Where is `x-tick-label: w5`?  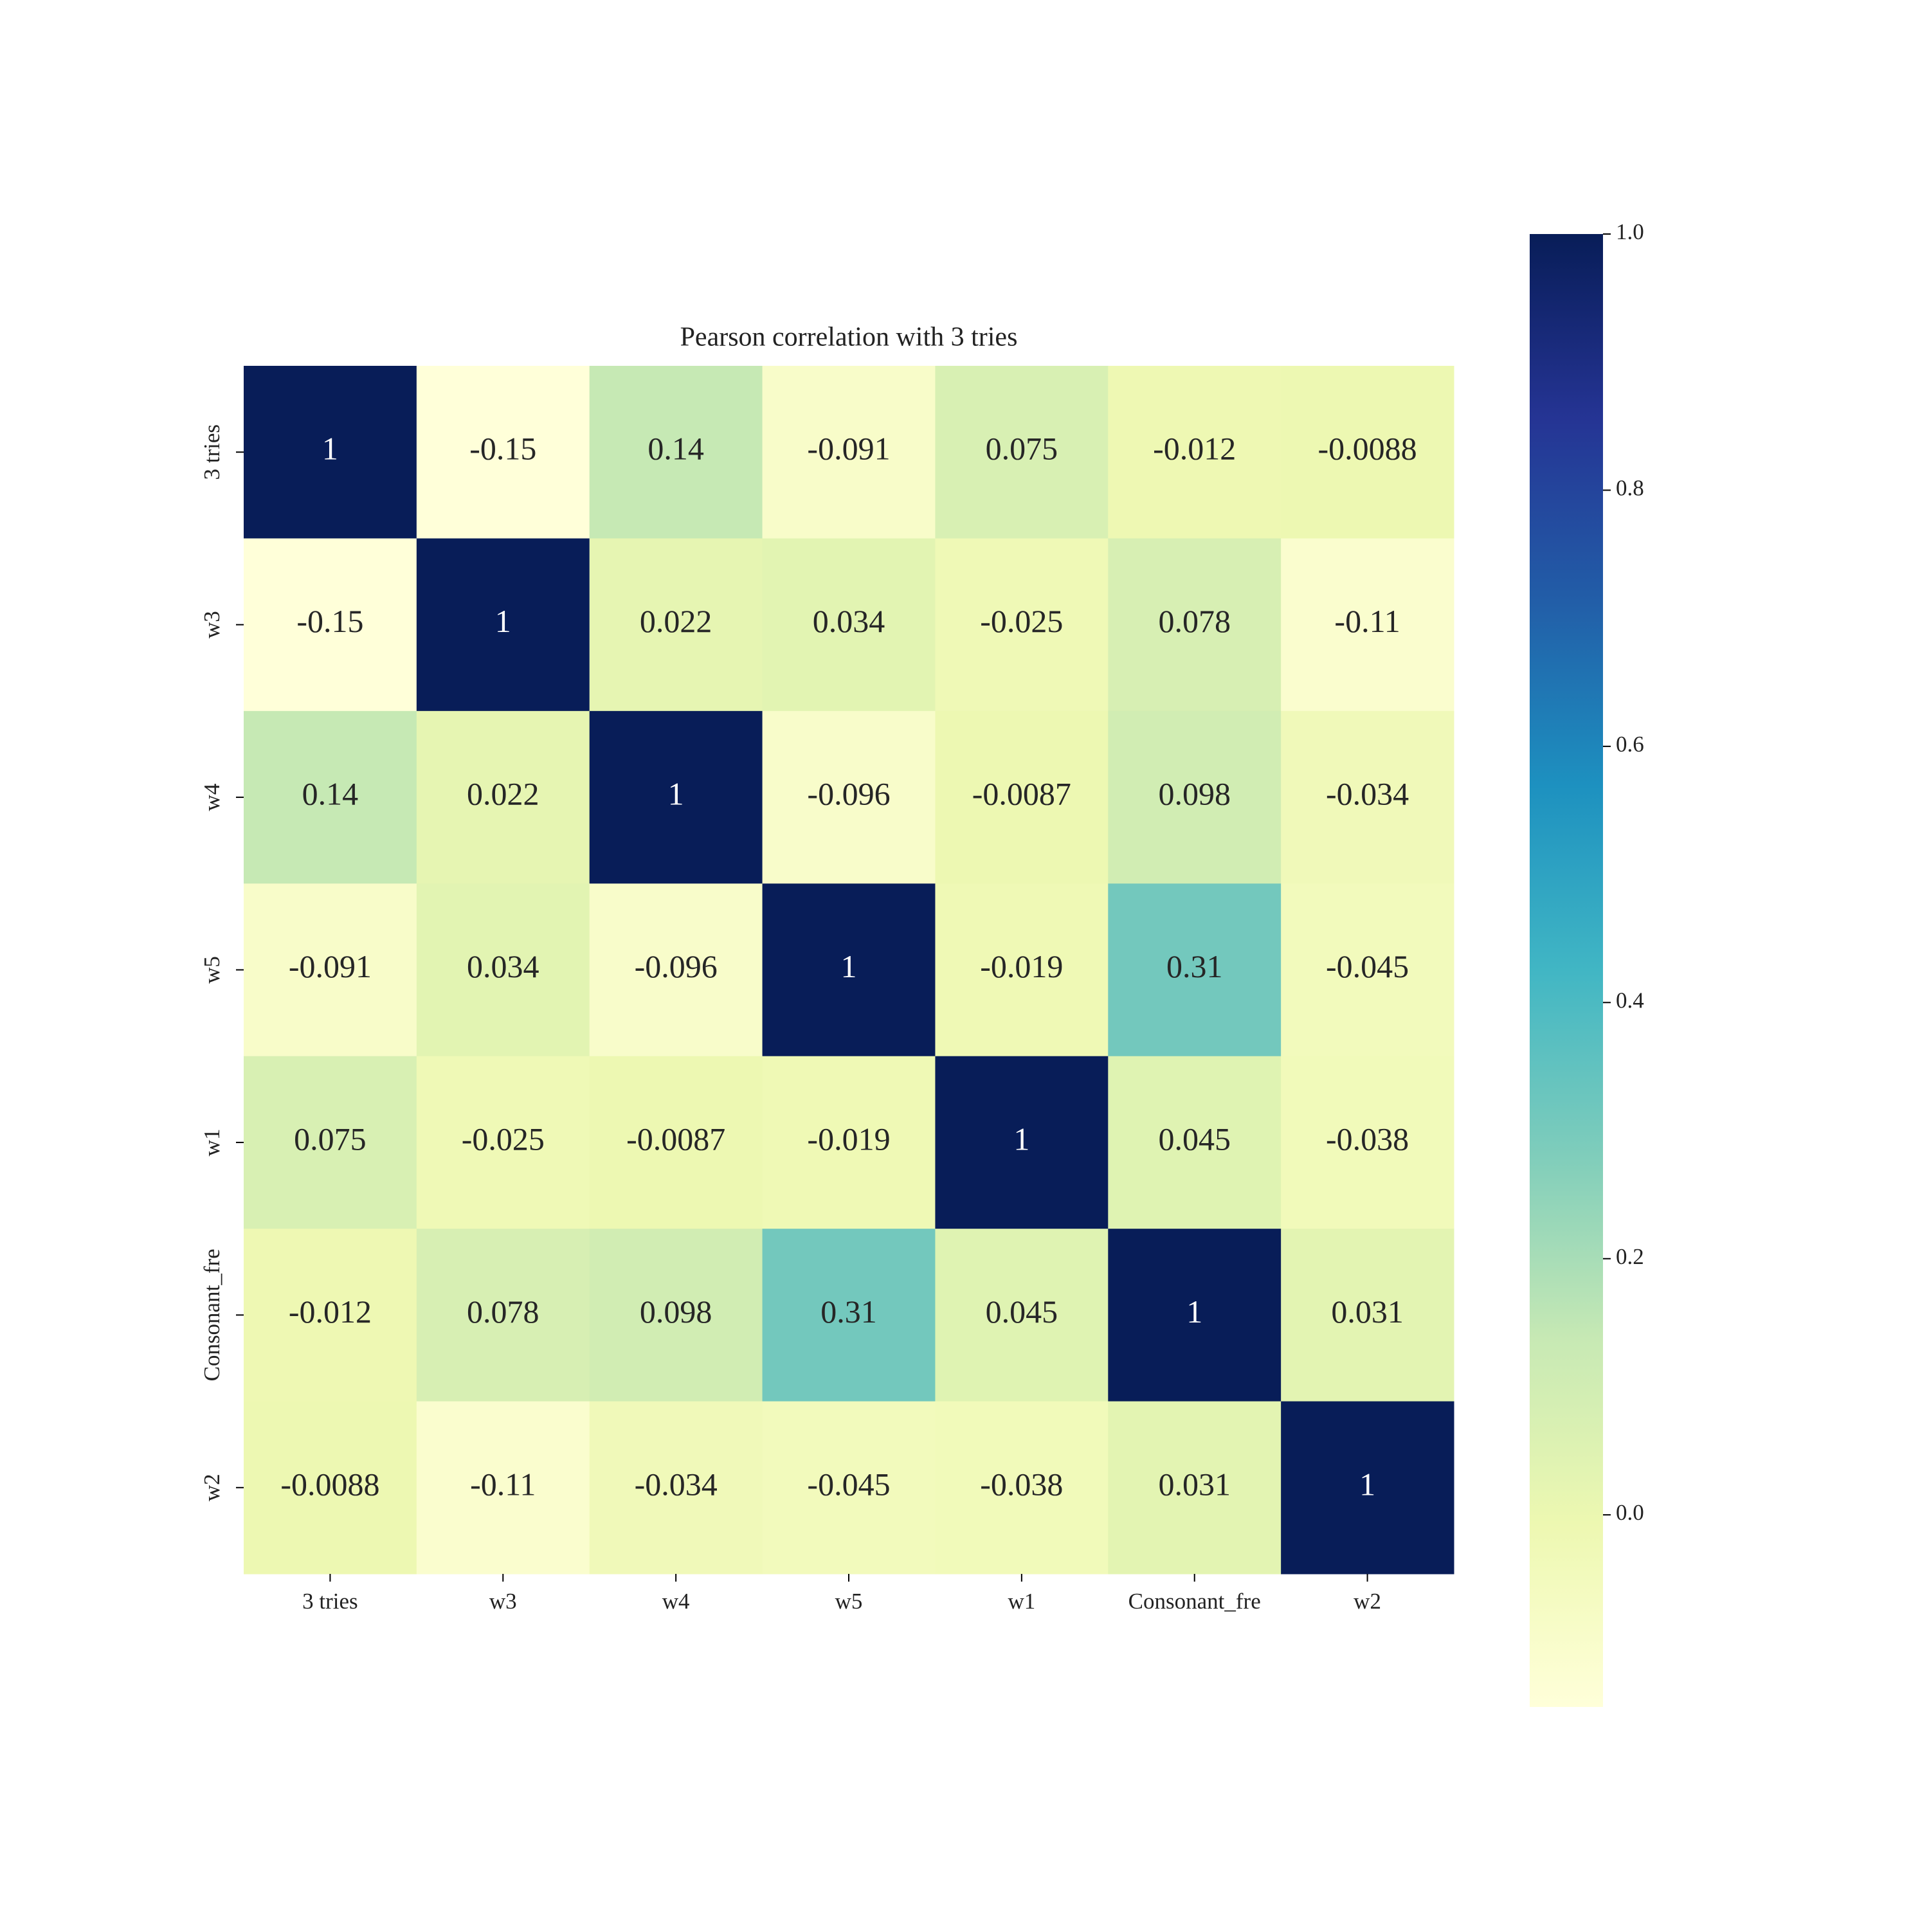
x-tick-label: w5 is located at coordinates (849, 1601).